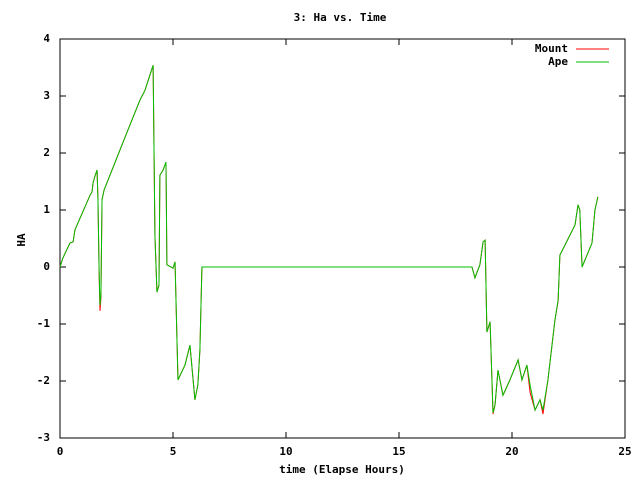 The height and width of the screenshot is (480, 640). Describe the element at coordinates (46, 95) in the screenshot. I see `y-tick-label: 3` at that location.